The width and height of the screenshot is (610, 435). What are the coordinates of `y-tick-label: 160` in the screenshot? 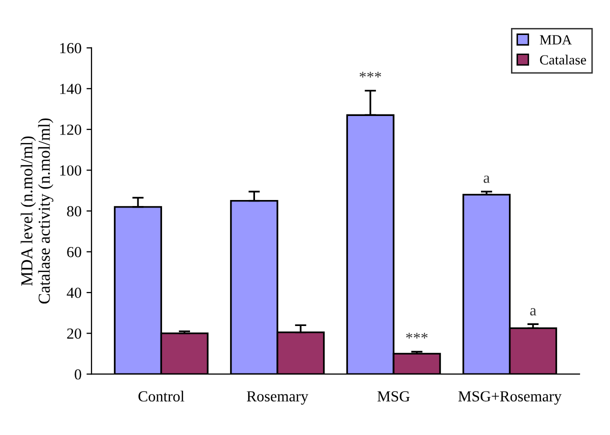 It's located at (71, 48).